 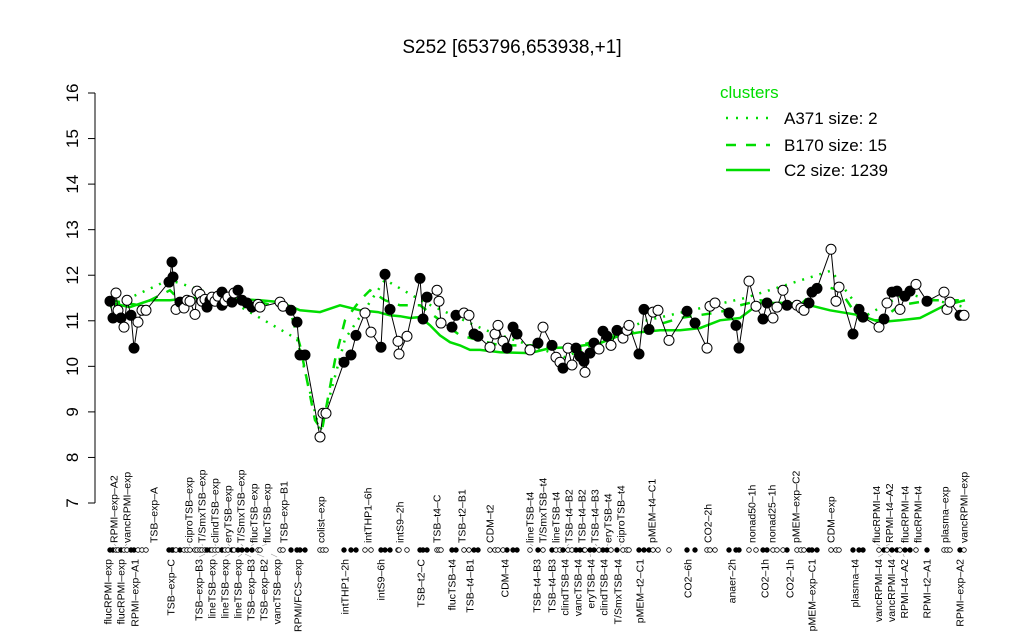 What do you see at coordinates (346, 587) in the screenshot?
I see `x-label-bottom: intTHP1–2h` at bounding box center [346, 587].